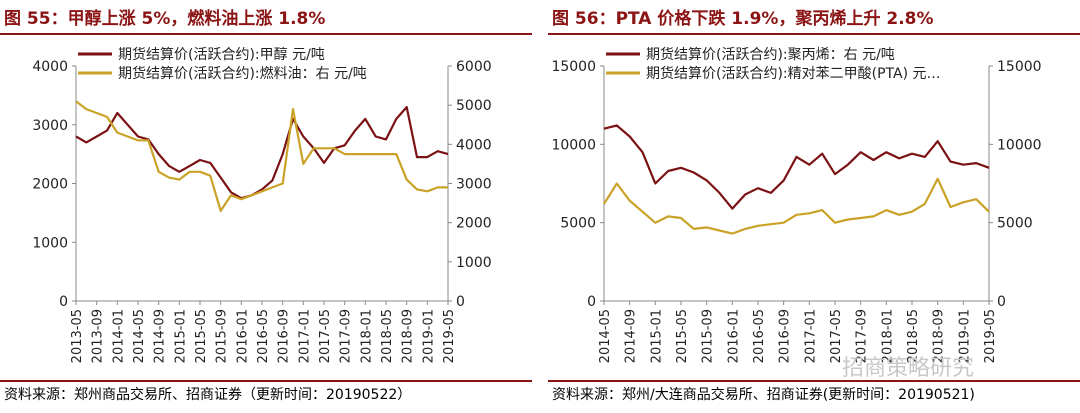 This screenshot has width=1080, height=413. What do you see at coordinates (221, 54) in the screenshot?
I see `legend-label: 期货结算价(活跃合约):甲醇 元/吨` at bounding box center [221, 54].